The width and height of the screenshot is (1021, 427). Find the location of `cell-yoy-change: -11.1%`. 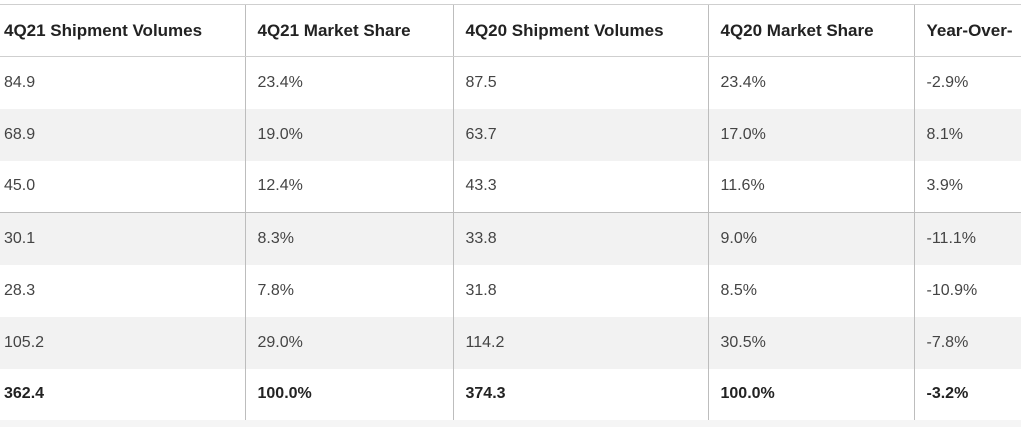

cell-yoy-change: -11.1% is located at coordinates (967, 238).